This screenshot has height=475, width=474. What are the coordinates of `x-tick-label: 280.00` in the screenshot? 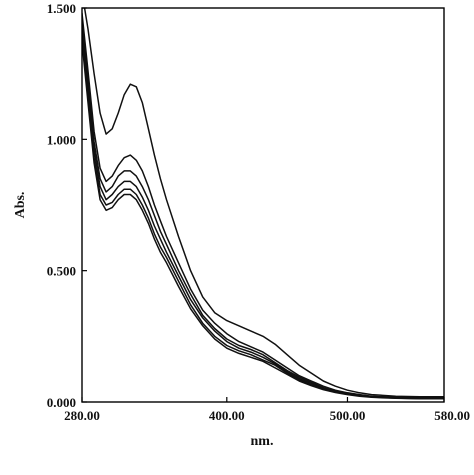 It's located at (82, 415).